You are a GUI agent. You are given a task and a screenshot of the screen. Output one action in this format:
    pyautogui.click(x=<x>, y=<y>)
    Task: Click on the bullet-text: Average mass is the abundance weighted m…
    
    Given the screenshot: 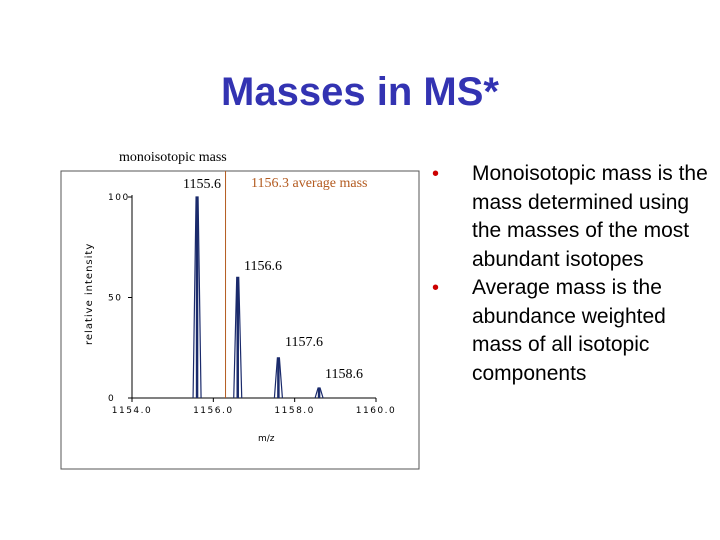 What is the action you would take?
    pyautogui.click(x=569, y=330)
    